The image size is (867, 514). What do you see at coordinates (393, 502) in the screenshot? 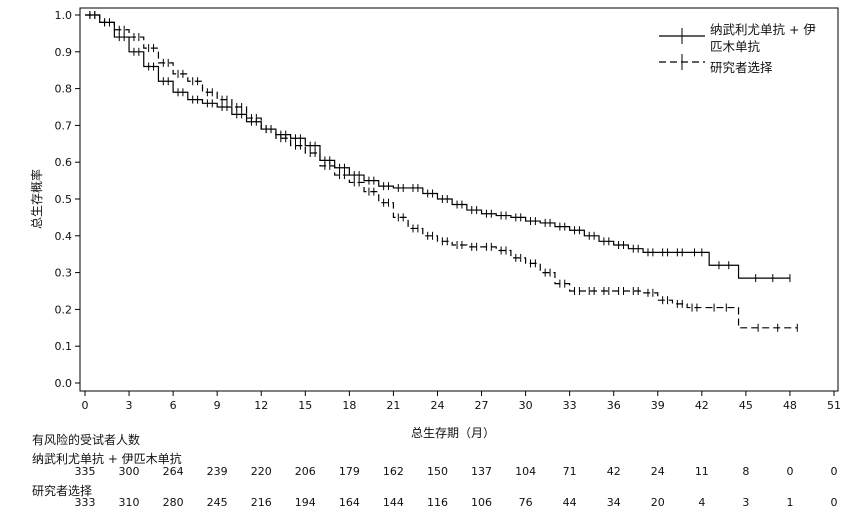
I see `risk-count: 144` at bounding box center [393, 502].